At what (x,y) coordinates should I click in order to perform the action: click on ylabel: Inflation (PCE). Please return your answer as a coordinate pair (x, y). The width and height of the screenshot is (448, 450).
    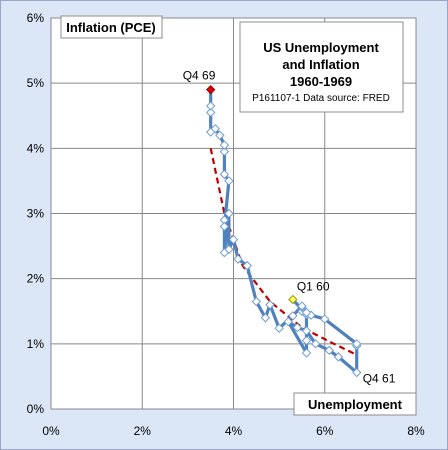
    Looking at the image, I should click on (111, 27).